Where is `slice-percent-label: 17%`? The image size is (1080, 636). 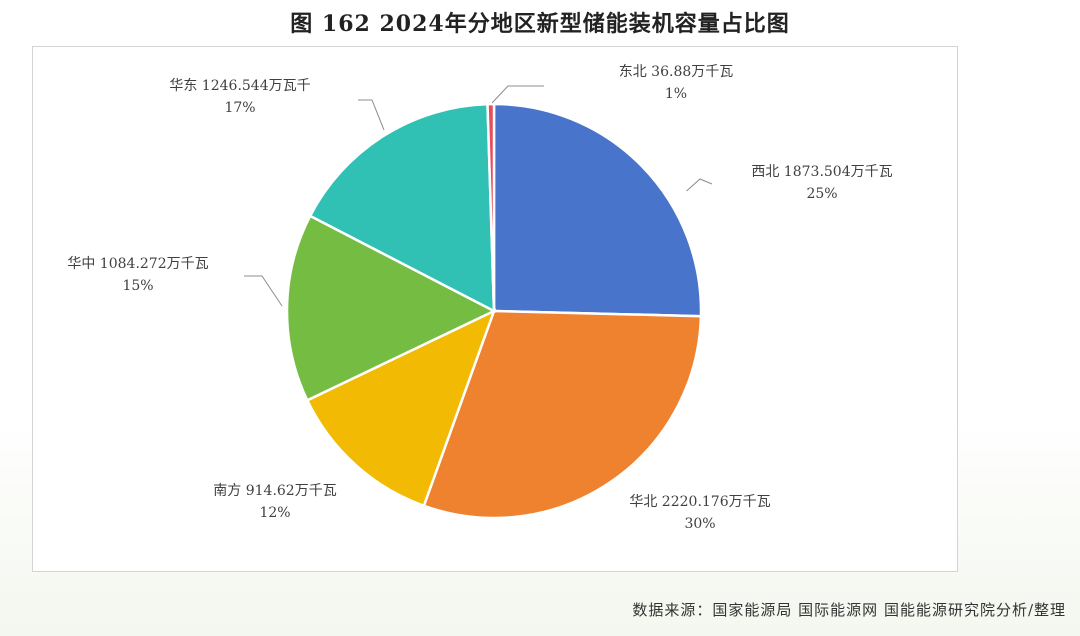
slice-percent-label: 17% is located at coordinates (239, 108).